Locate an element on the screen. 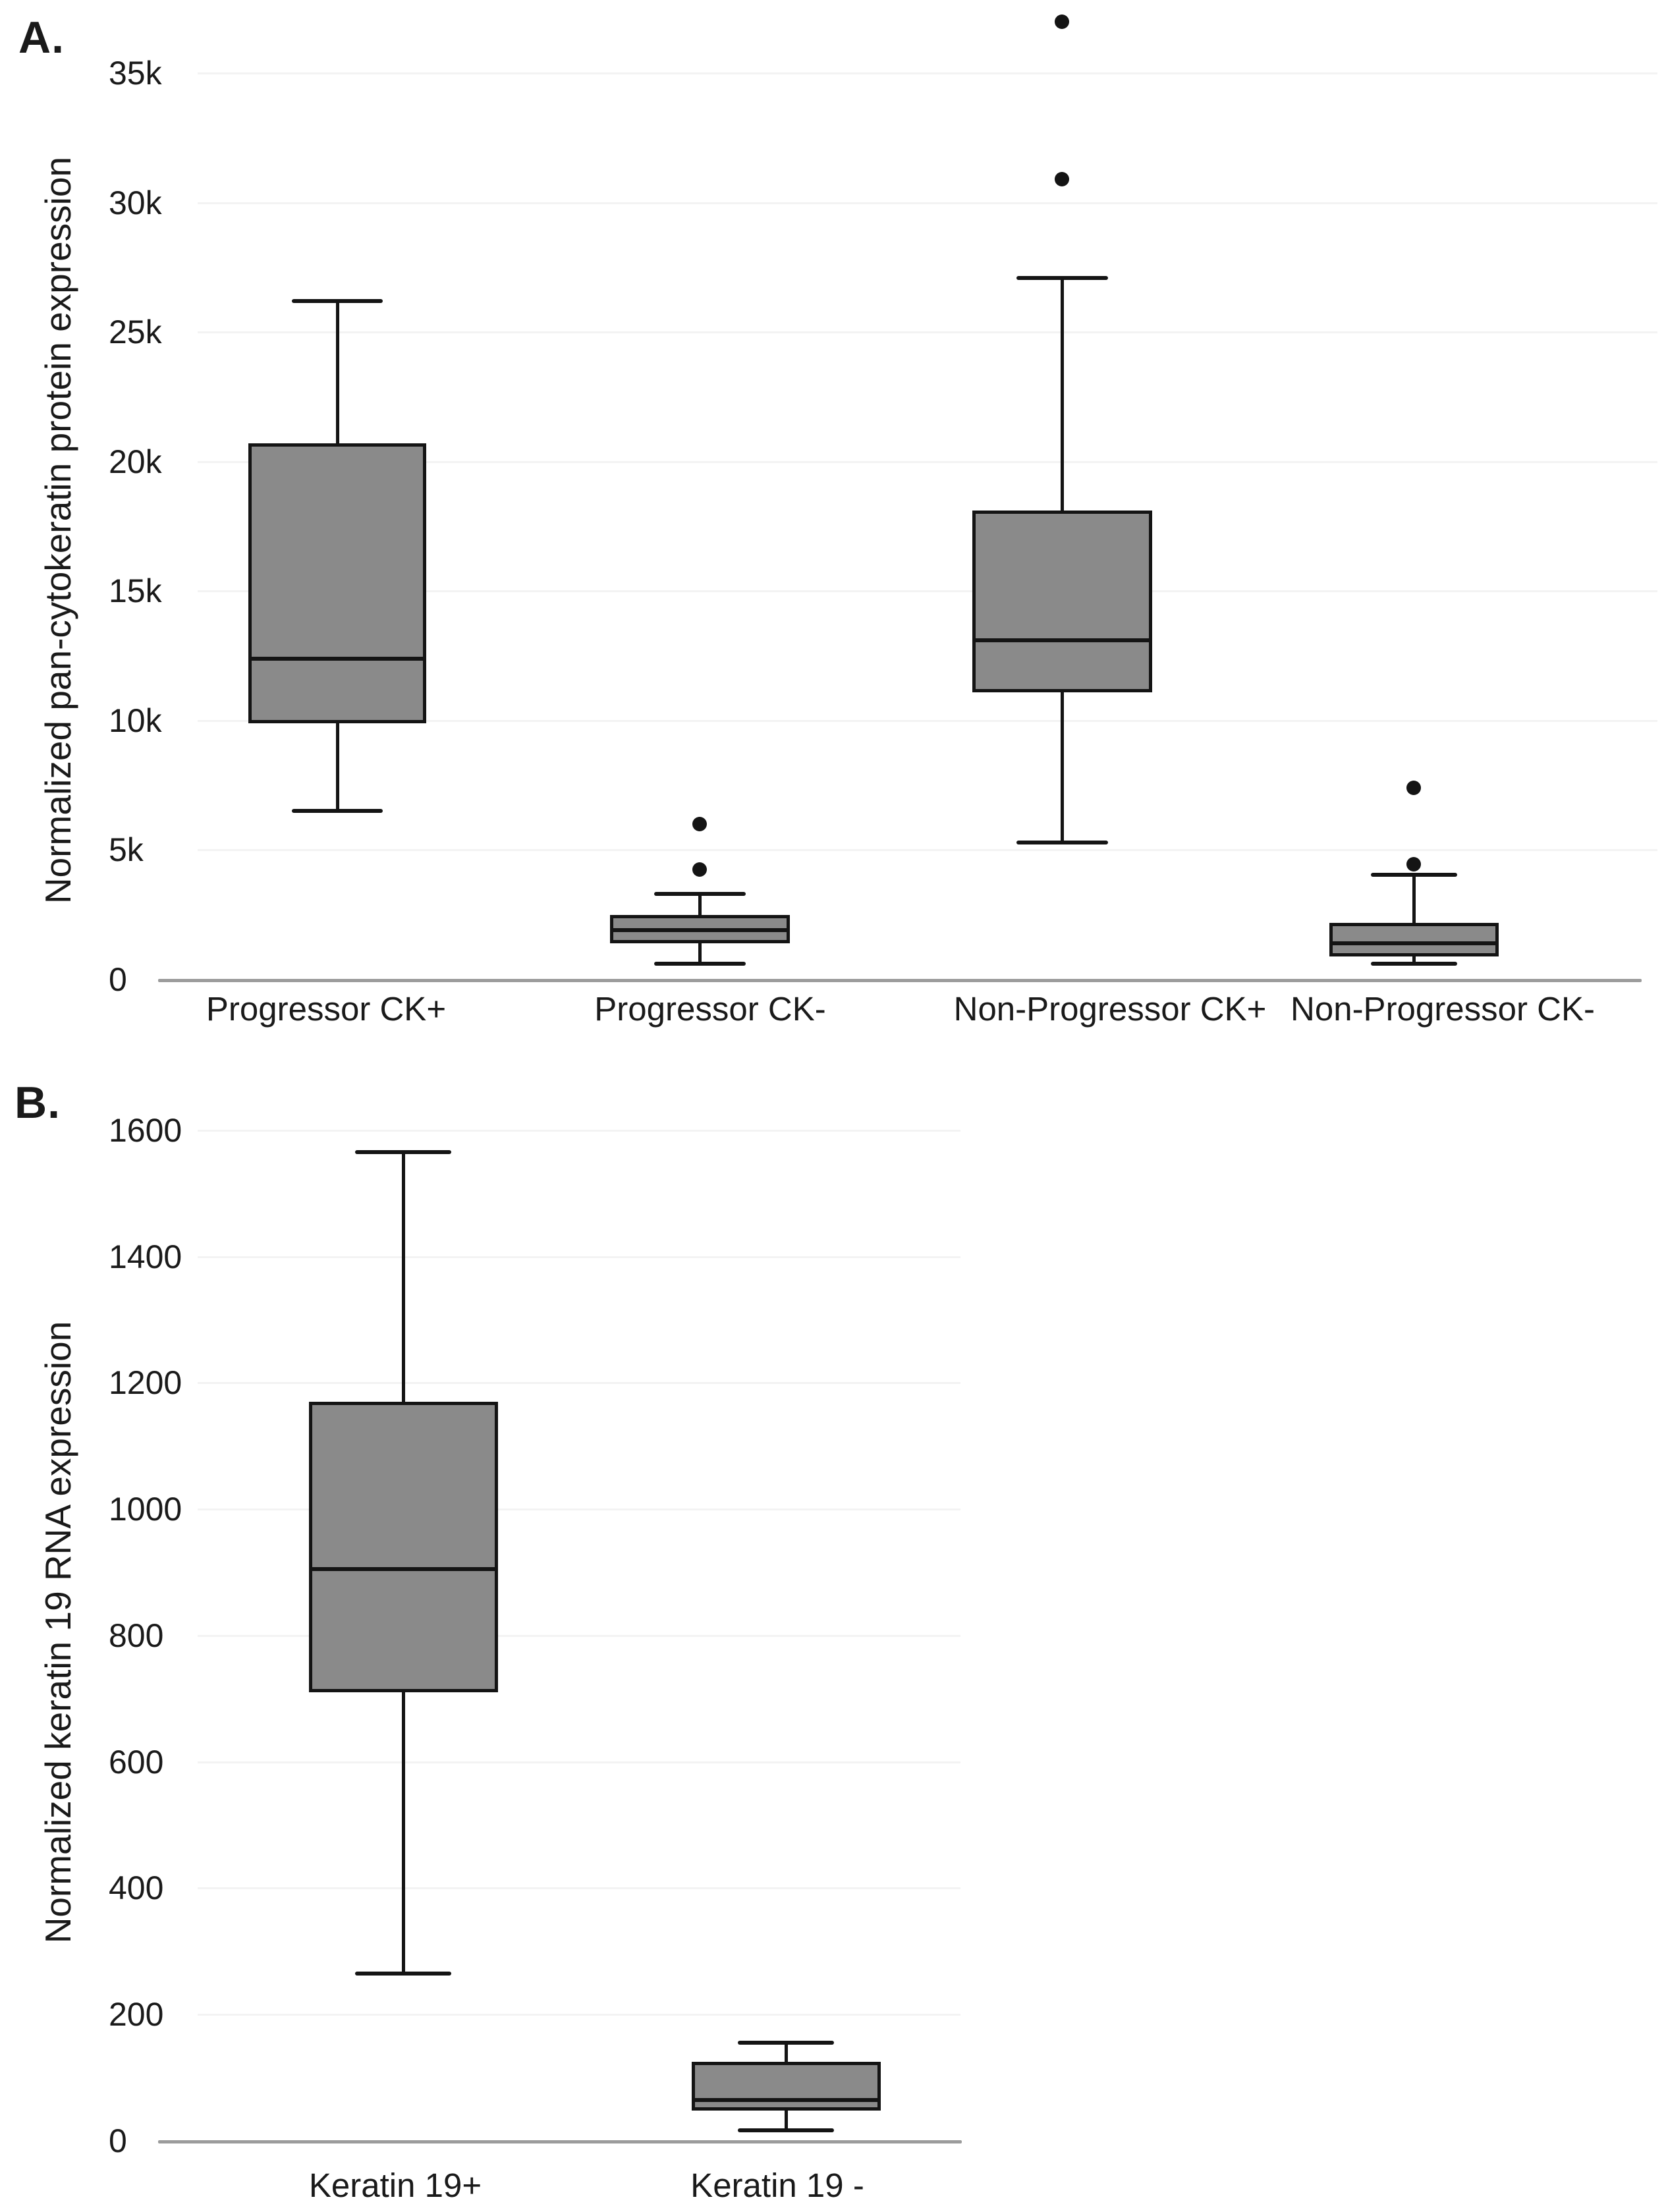 This screenshot has height=2212, width=1666. panel-a-letter: A. is located at coordinates (41, 38).